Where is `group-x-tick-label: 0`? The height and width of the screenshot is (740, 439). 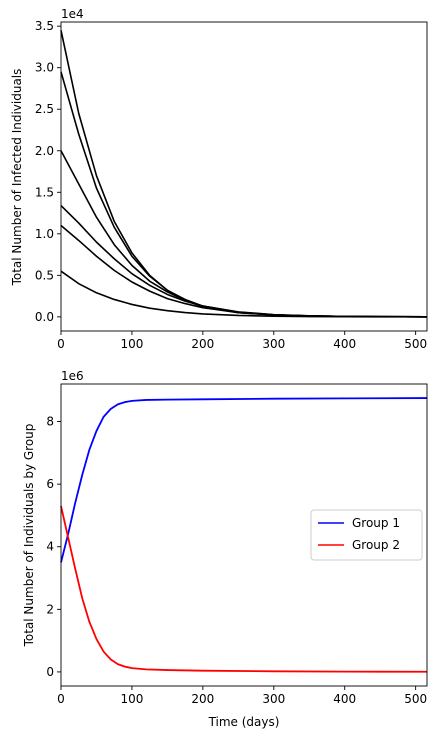
group-x-tick-label: 0 is located at coordinates (61, 699).